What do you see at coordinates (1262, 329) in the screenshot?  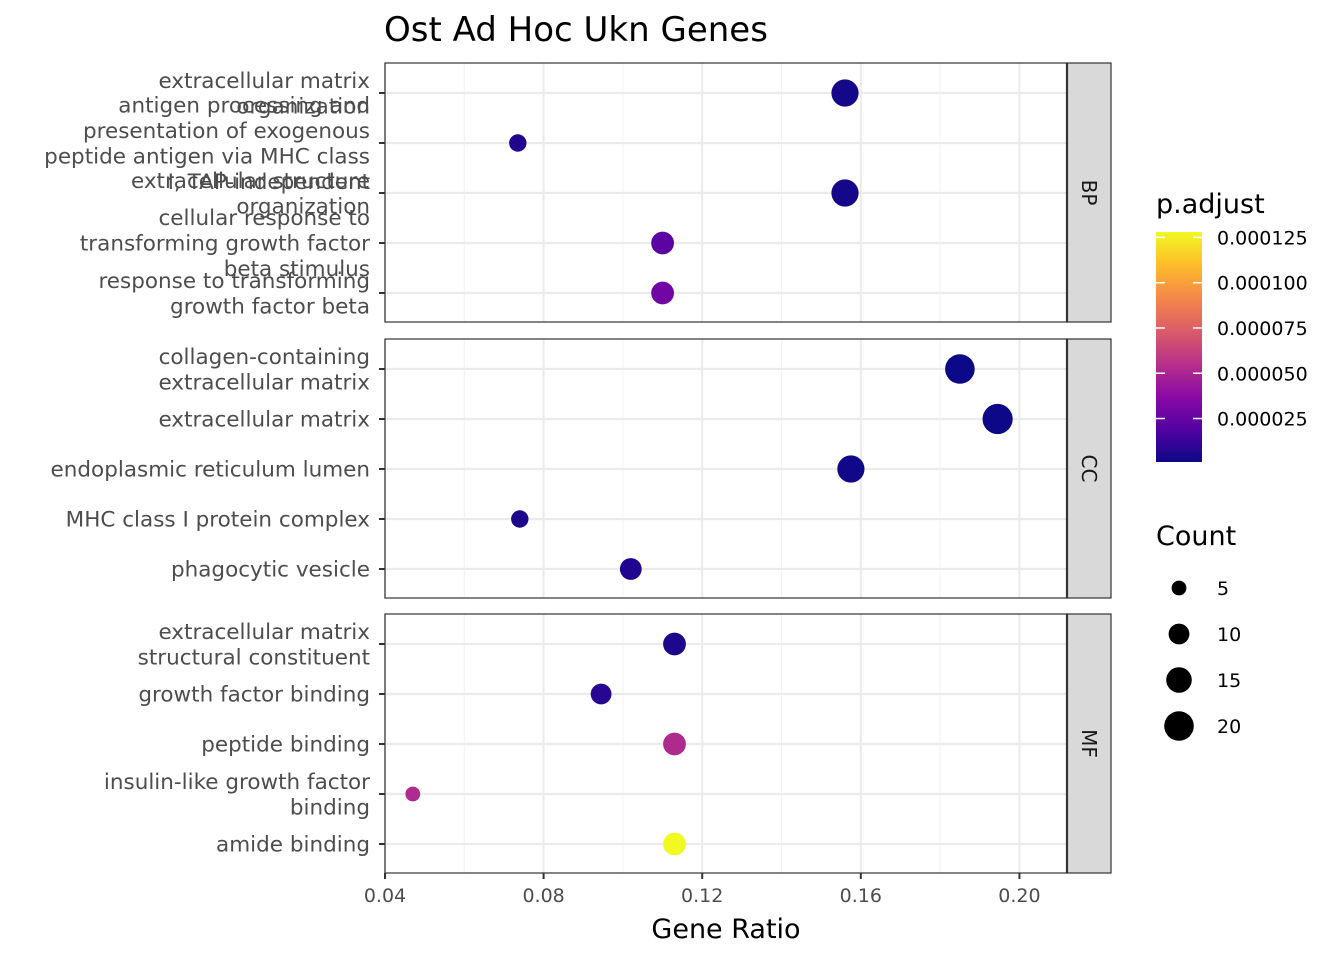 I see `colorbar-label: 0.000075` at bounding box center [1262, 329].